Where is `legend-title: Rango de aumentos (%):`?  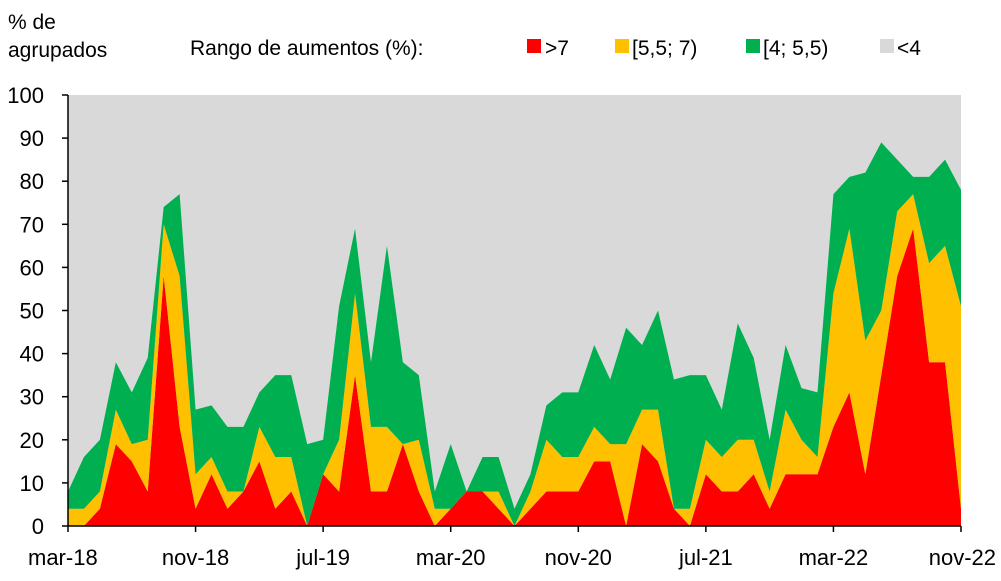
legend-title: Rango de aumentos (%): is located at coordinates (306, 48).